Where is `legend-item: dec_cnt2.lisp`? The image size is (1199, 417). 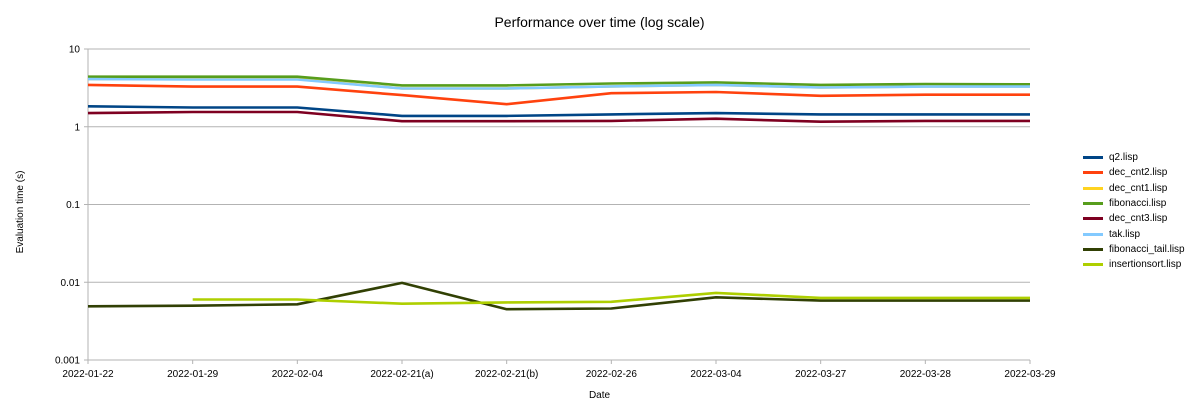
legend-item: dec_cnt2.lisp is located at coordinates (1134, 172).